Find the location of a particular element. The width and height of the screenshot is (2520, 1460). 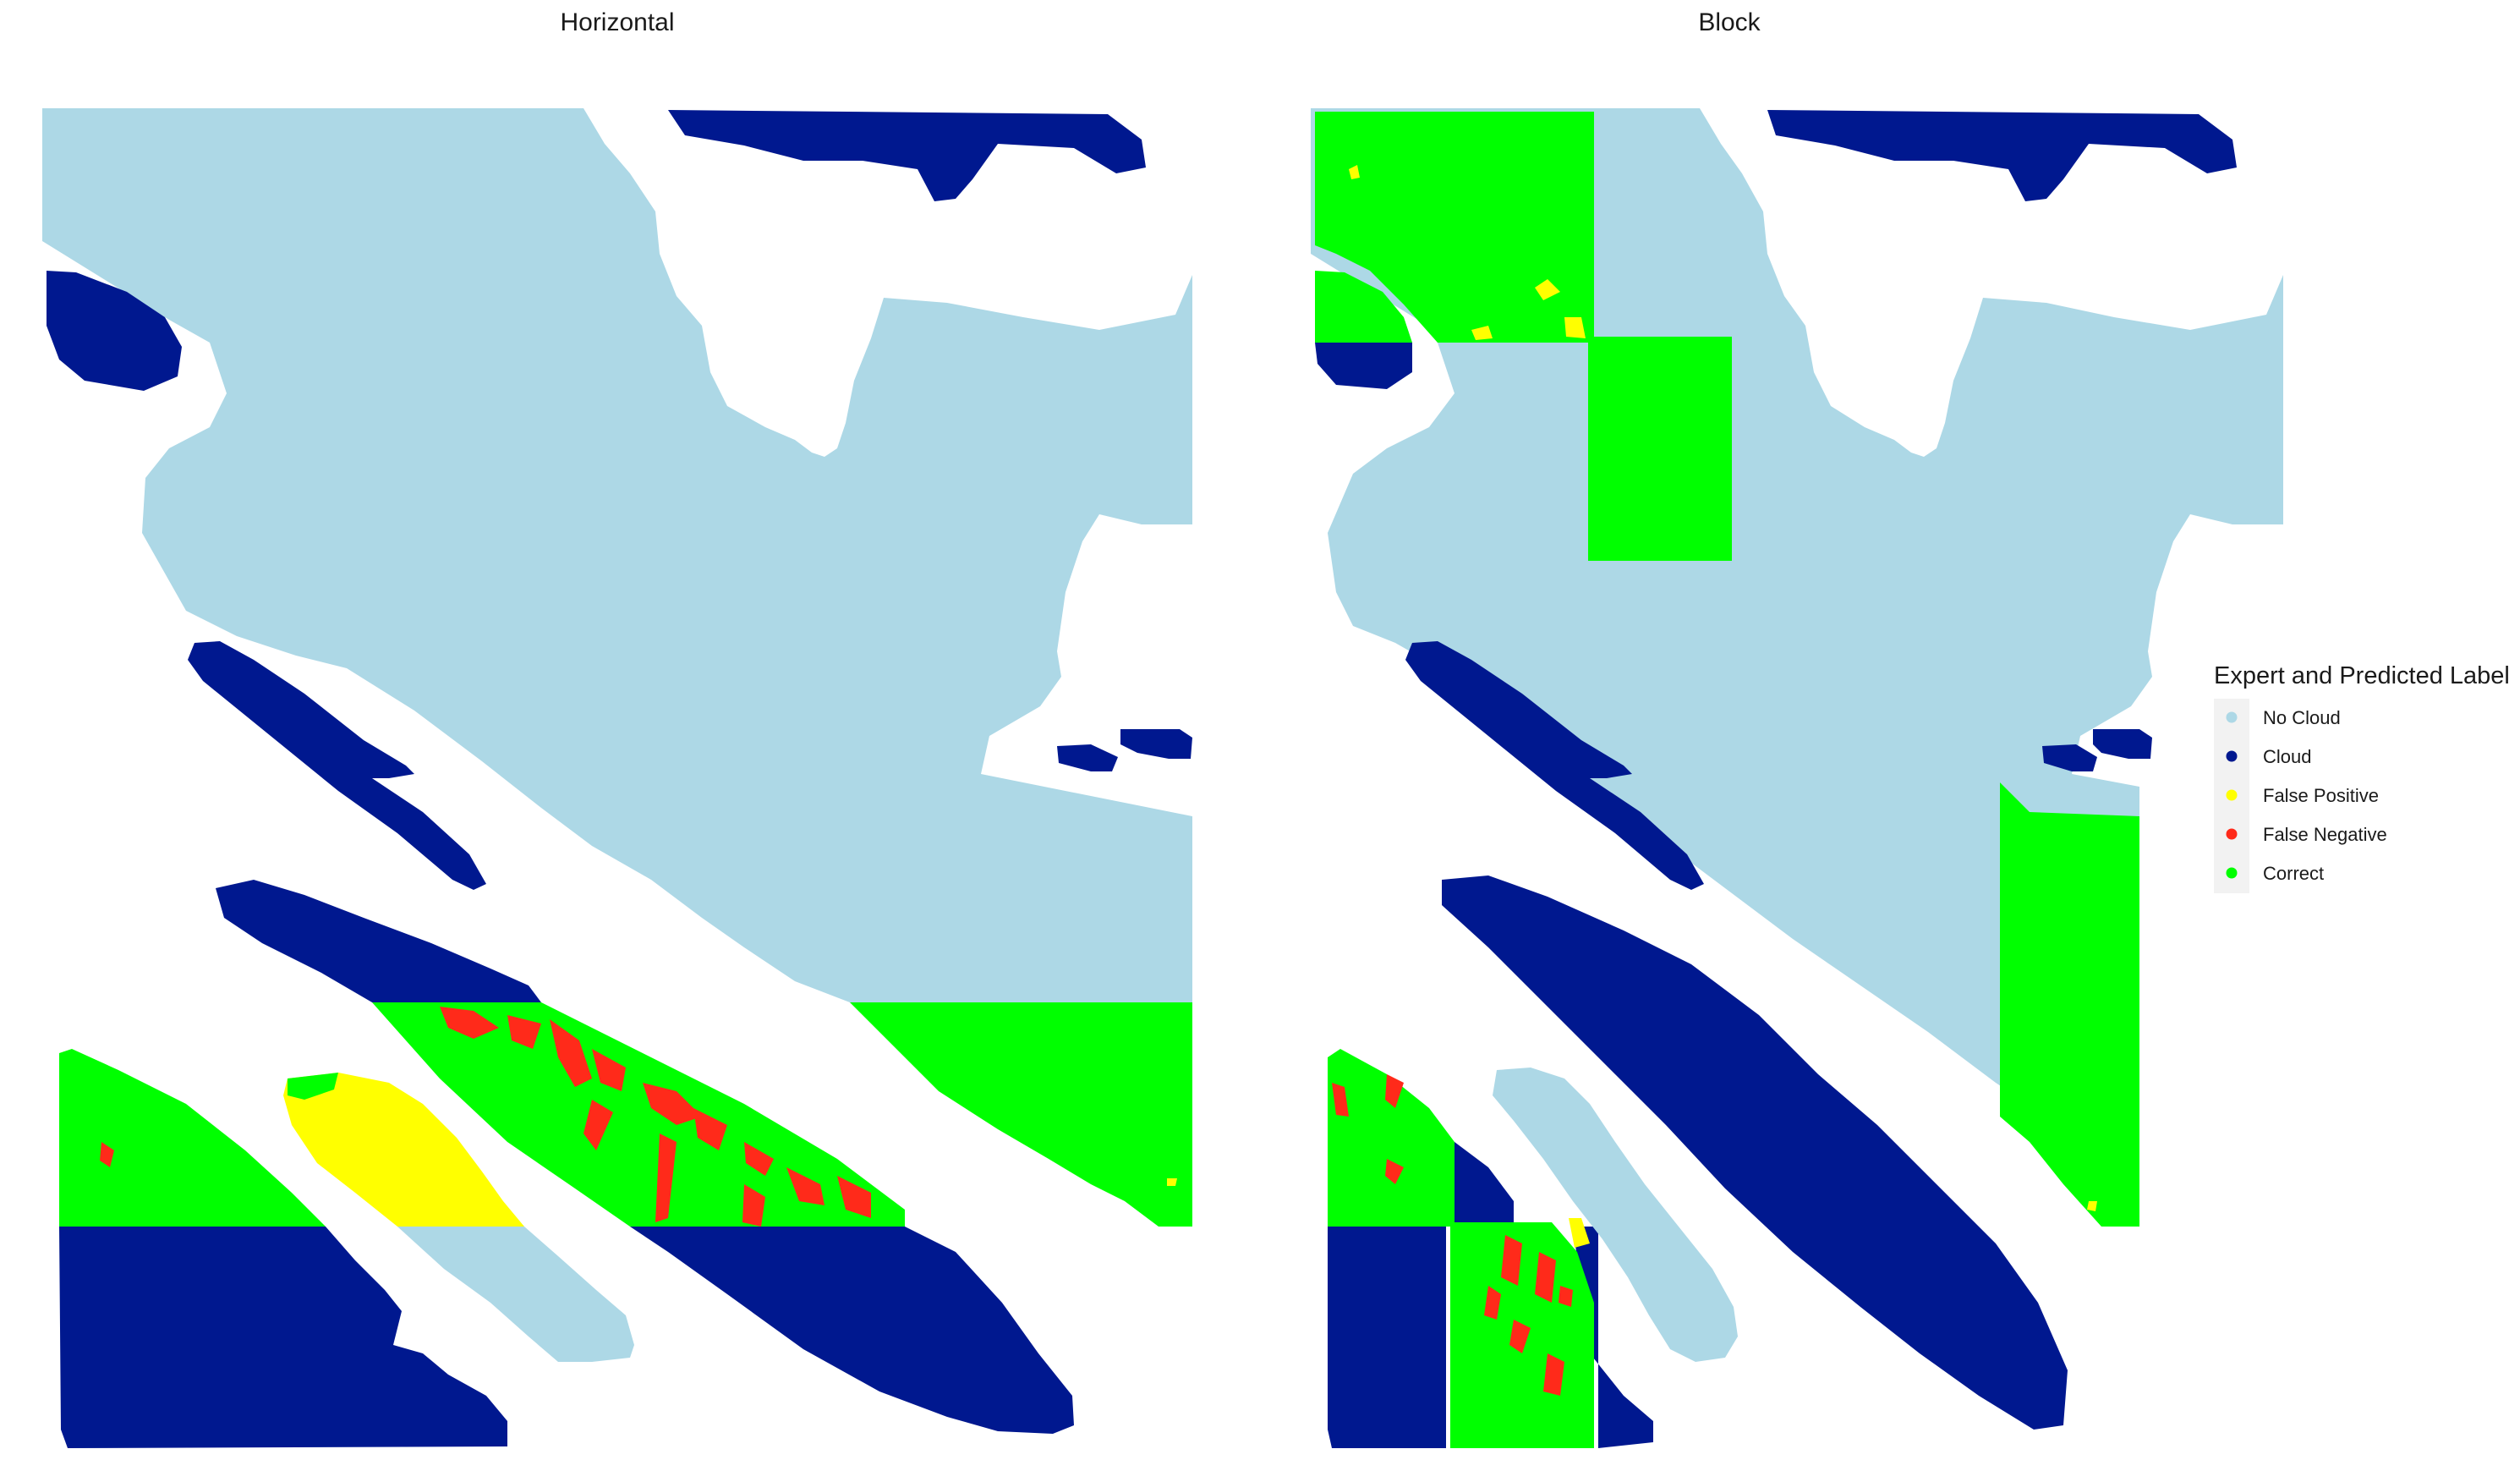

region-correct-topleft-block is located at coordinates (1454, 227).